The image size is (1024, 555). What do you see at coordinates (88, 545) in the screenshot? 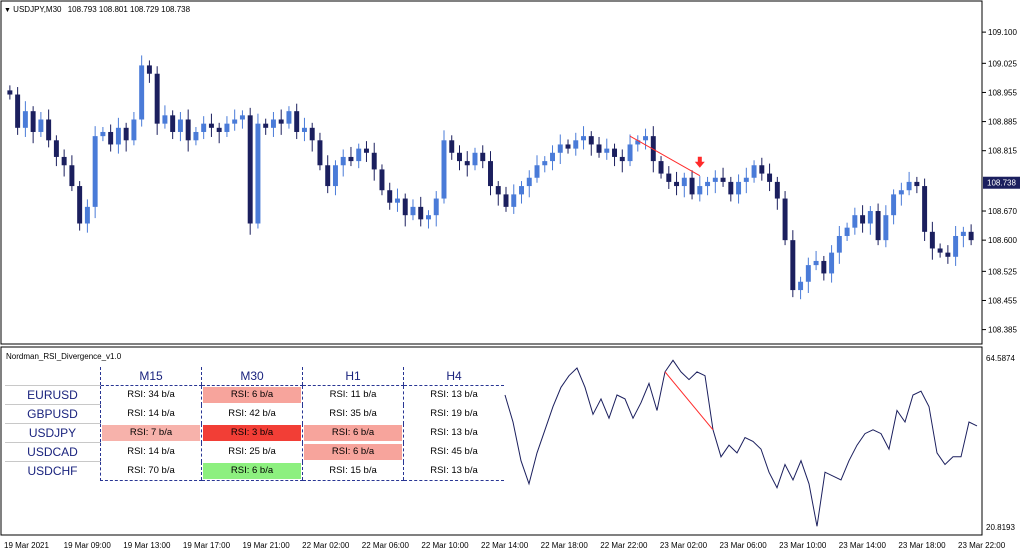
I see `time-tick-label: 19 Mar 09:00` at bounding box center [88, 545].